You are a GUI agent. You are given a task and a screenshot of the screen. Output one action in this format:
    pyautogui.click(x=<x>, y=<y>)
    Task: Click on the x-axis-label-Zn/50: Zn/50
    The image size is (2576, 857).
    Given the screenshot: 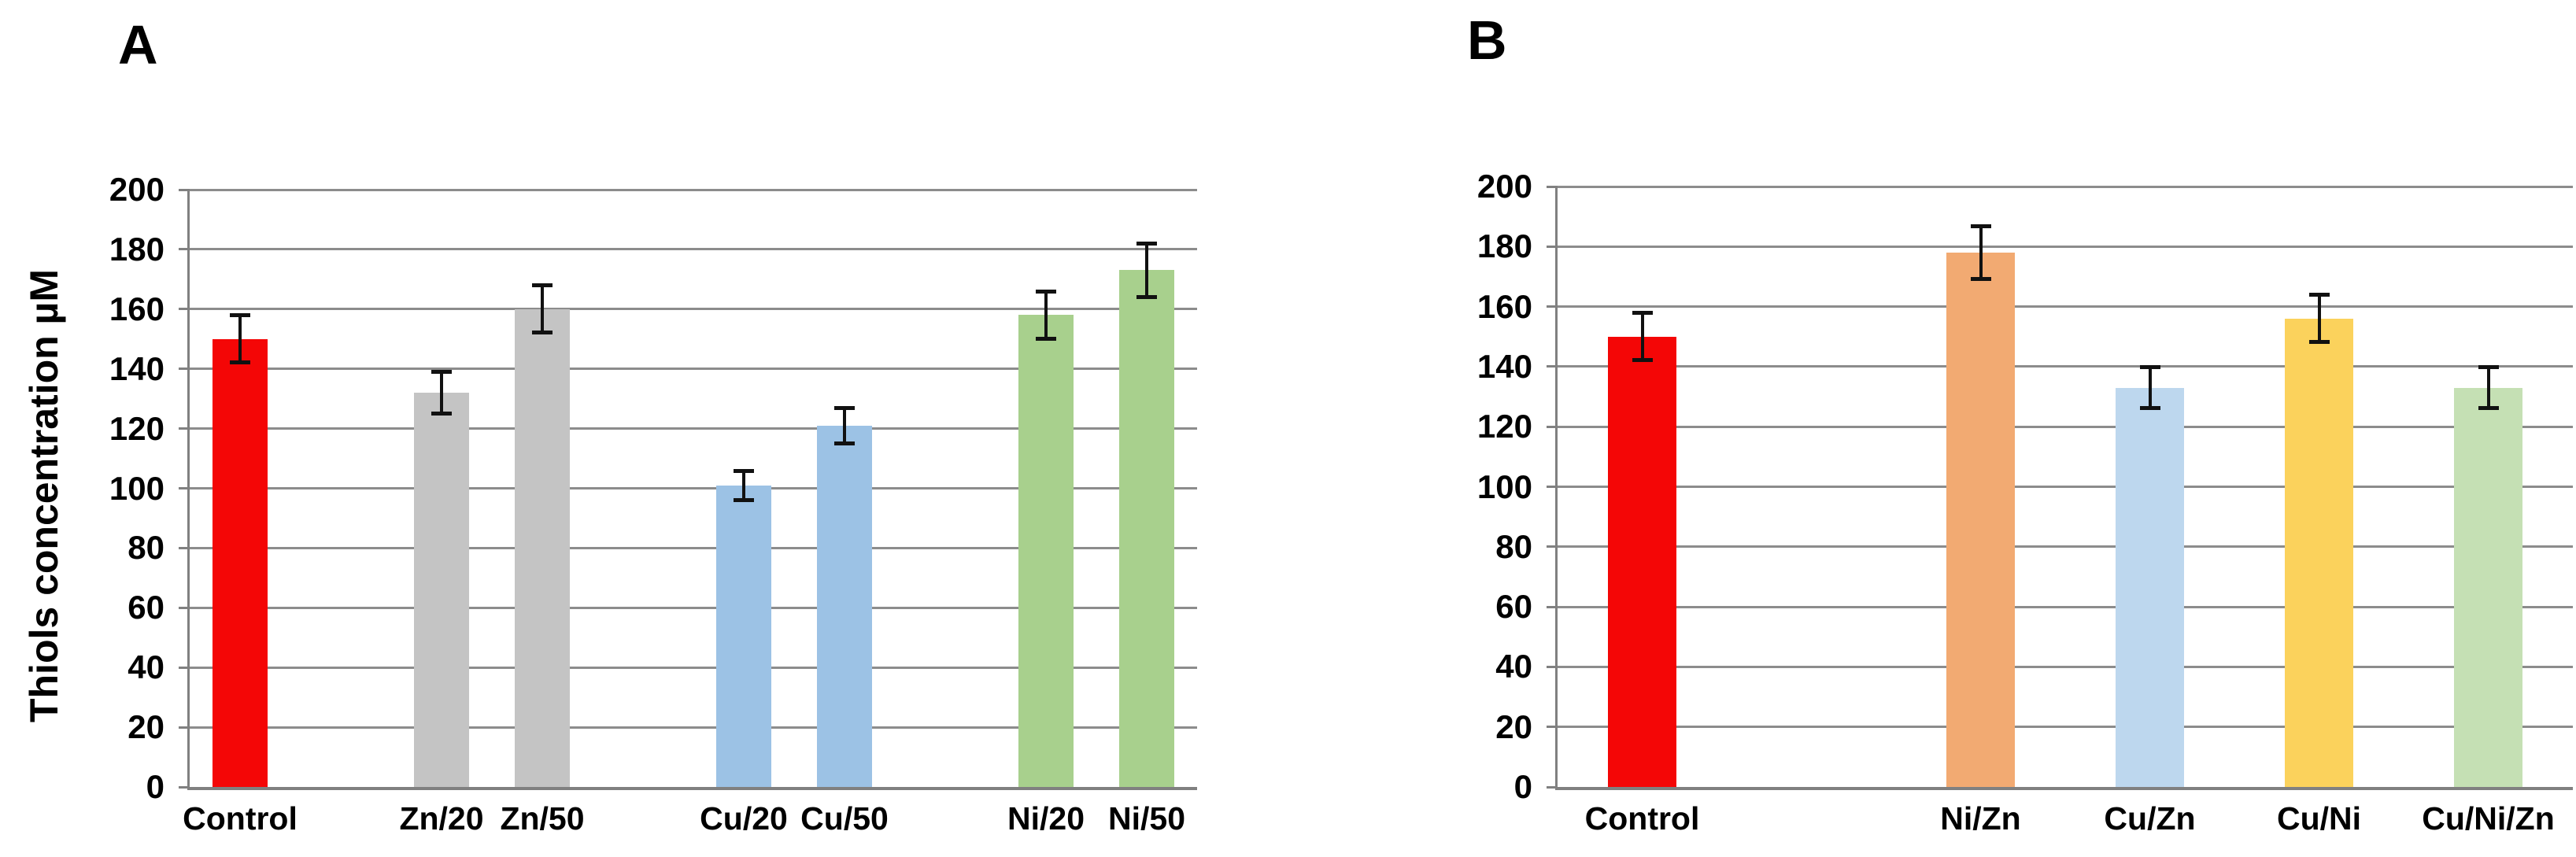 What is the action you would take?
    pyautogui.click(x=542, y=818)
    